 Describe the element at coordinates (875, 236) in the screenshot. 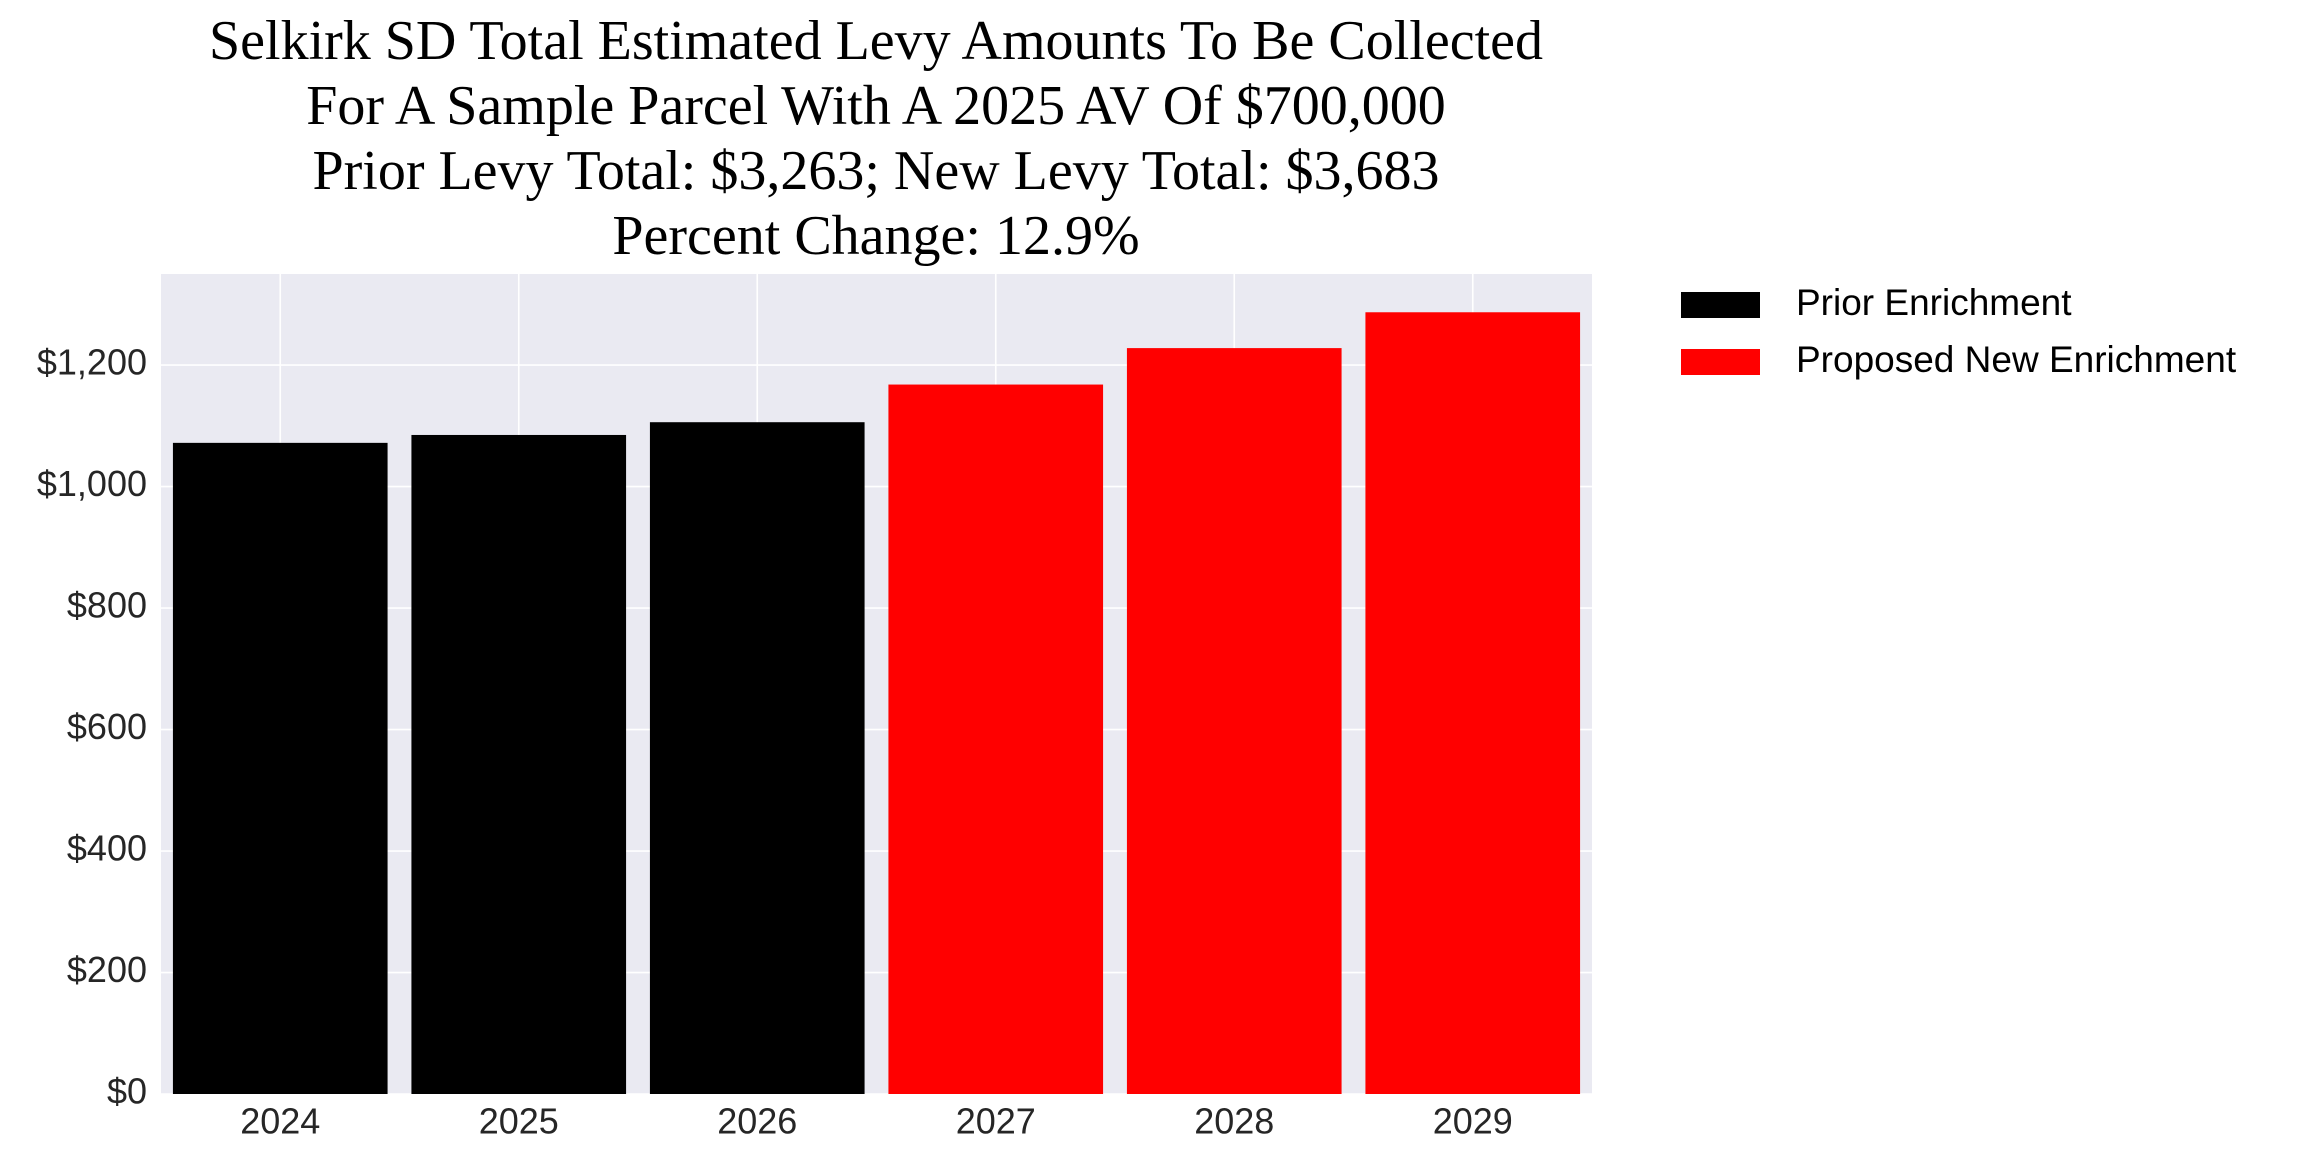

I see `chart-title: Percent Change: 12.9%` at that location.